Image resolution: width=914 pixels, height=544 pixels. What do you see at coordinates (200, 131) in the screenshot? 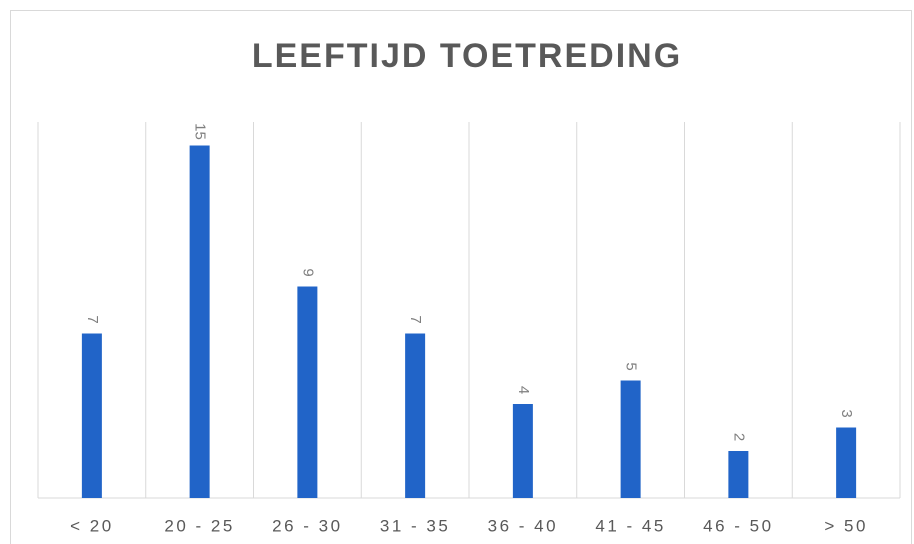
I see `data-label: 15` at bounding box center [200, 131].